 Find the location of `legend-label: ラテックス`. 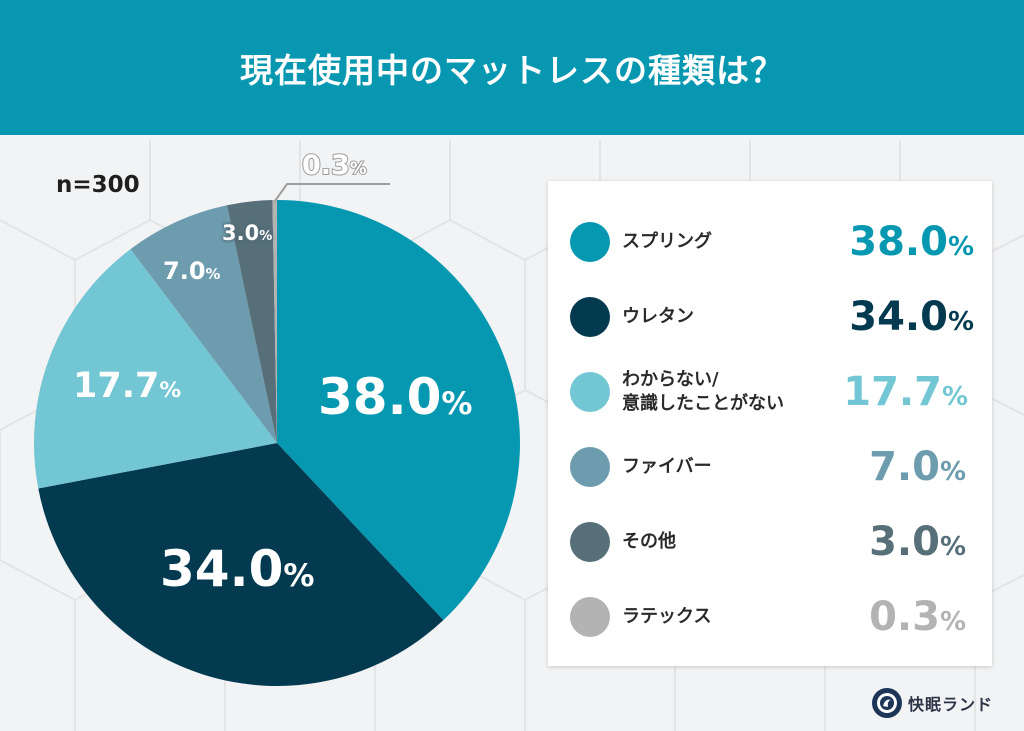

legend-label: ラテックス is located at coordinates (667, 616).